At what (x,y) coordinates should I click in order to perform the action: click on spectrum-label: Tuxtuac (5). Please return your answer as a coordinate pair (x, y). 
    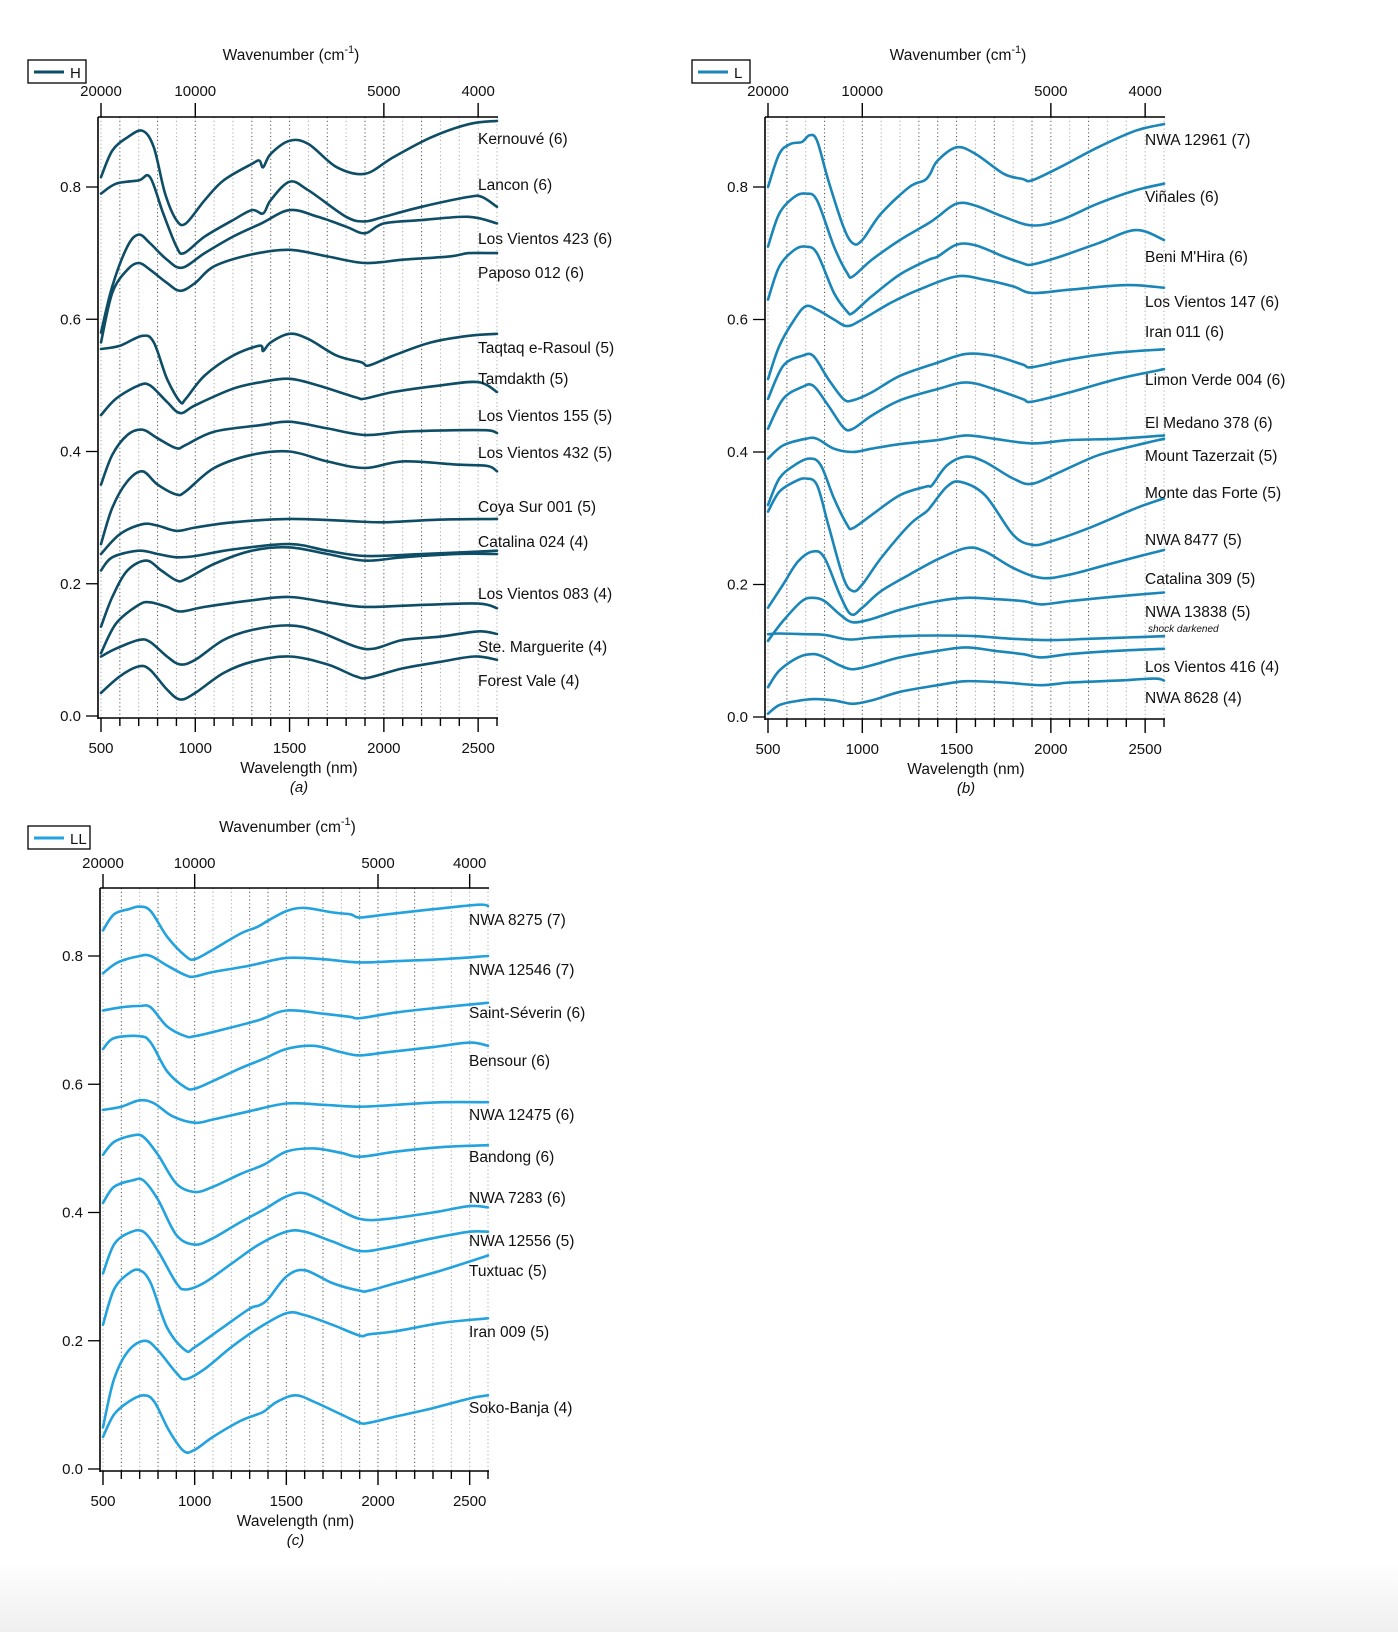
    Looking at the image, I should click on (508, 1271).